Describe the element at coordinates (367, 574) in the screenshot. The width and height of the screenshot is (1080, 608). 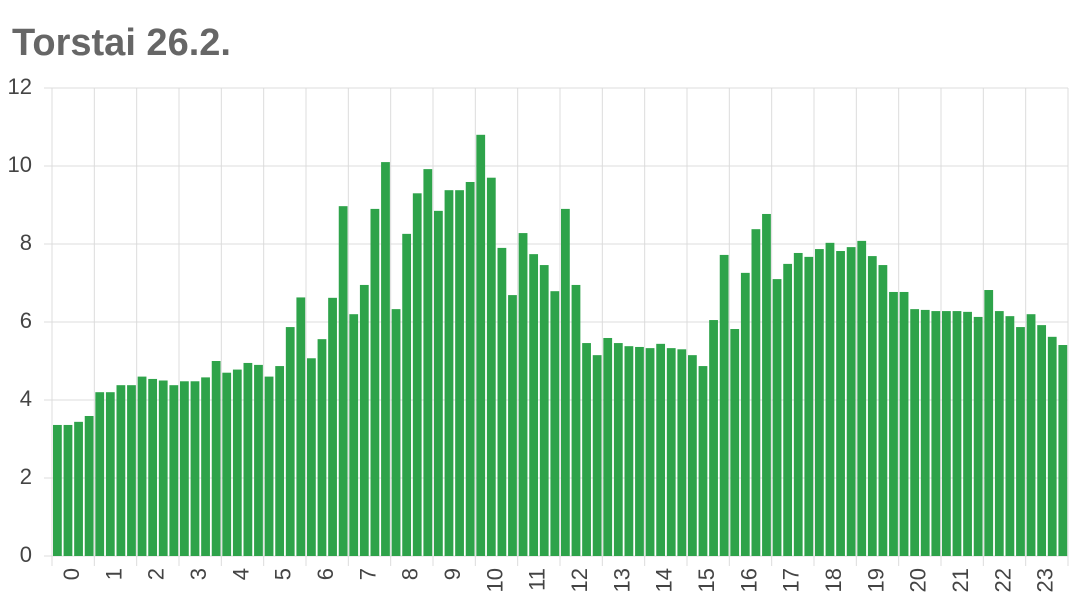
I see `x-tick-label: 7` at that location.